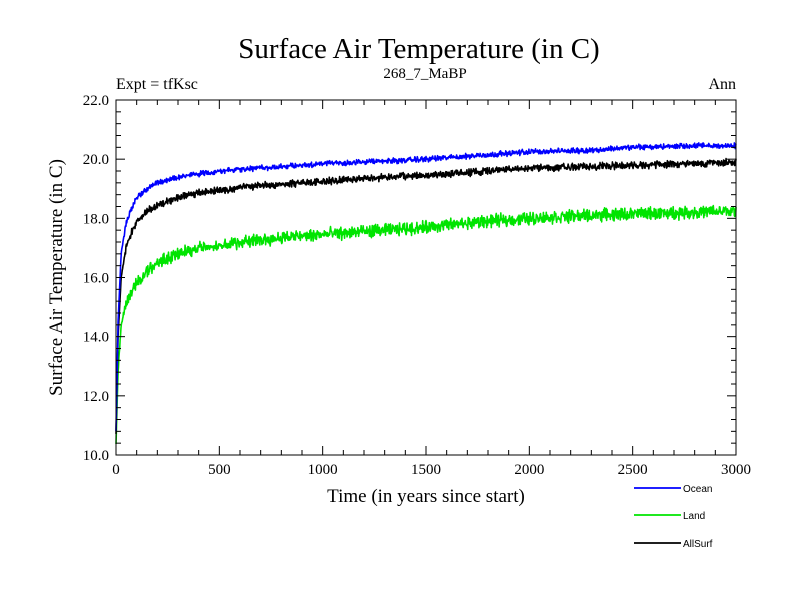 This screenshot has width=800, height=600. I want to click on y-tick-label: 22.0, so click(96, 101).